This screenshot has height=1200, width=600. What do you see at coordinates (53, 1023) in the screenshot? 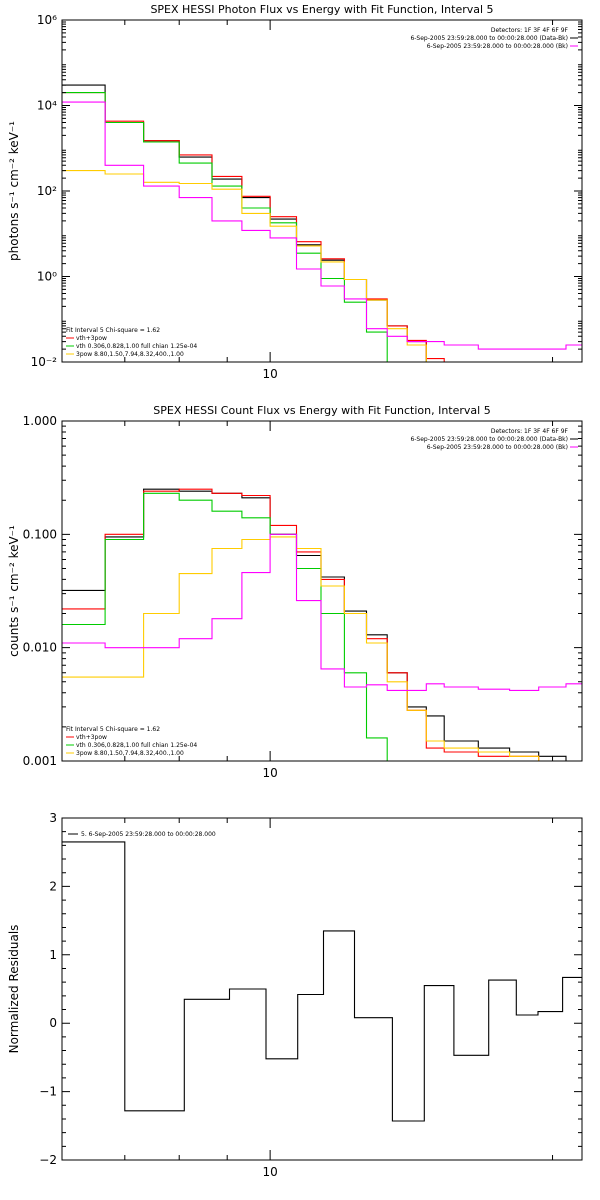
I see `y-tick-label: 0` at bounding box center [53, 1023].